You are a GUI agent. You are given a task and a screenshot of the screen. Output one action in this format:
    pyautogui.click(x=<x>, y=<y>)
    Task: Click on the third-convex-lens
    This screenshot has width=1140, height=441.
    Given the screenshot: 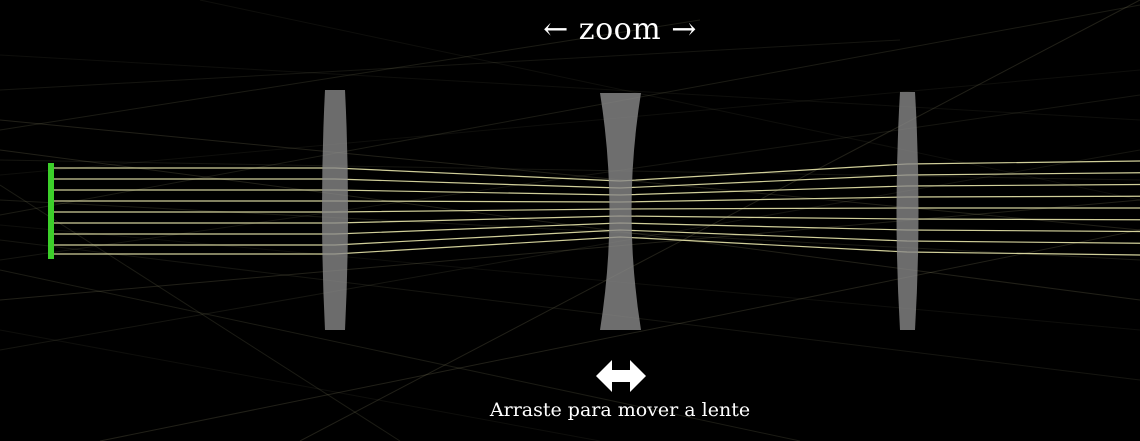 What is the action you would take?
    pyautogui.click(x=907, y=211)
    